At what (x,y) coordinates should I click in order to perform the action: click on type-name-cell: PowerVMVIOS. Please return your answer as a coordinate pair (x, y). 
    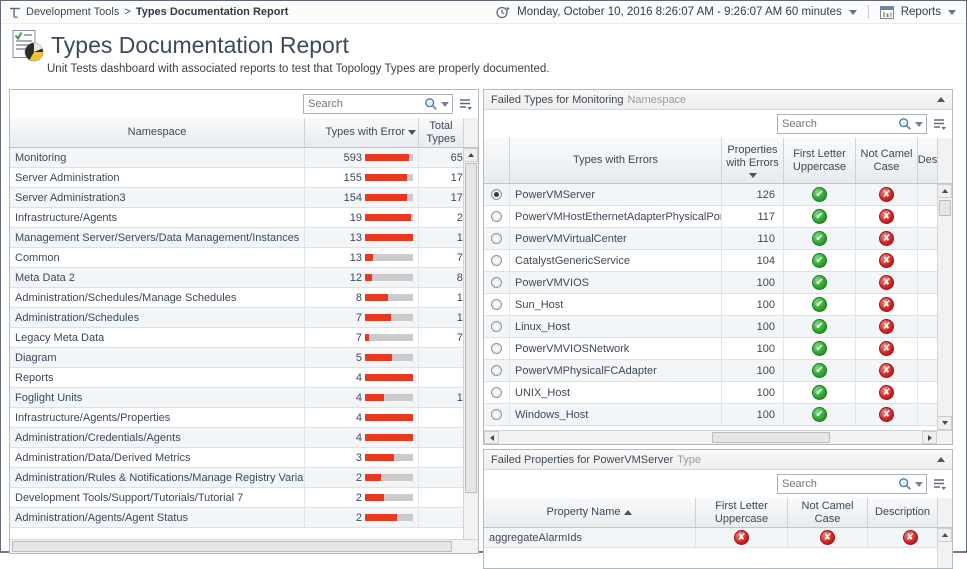
    Looking at the image, I should click on (616, 282).